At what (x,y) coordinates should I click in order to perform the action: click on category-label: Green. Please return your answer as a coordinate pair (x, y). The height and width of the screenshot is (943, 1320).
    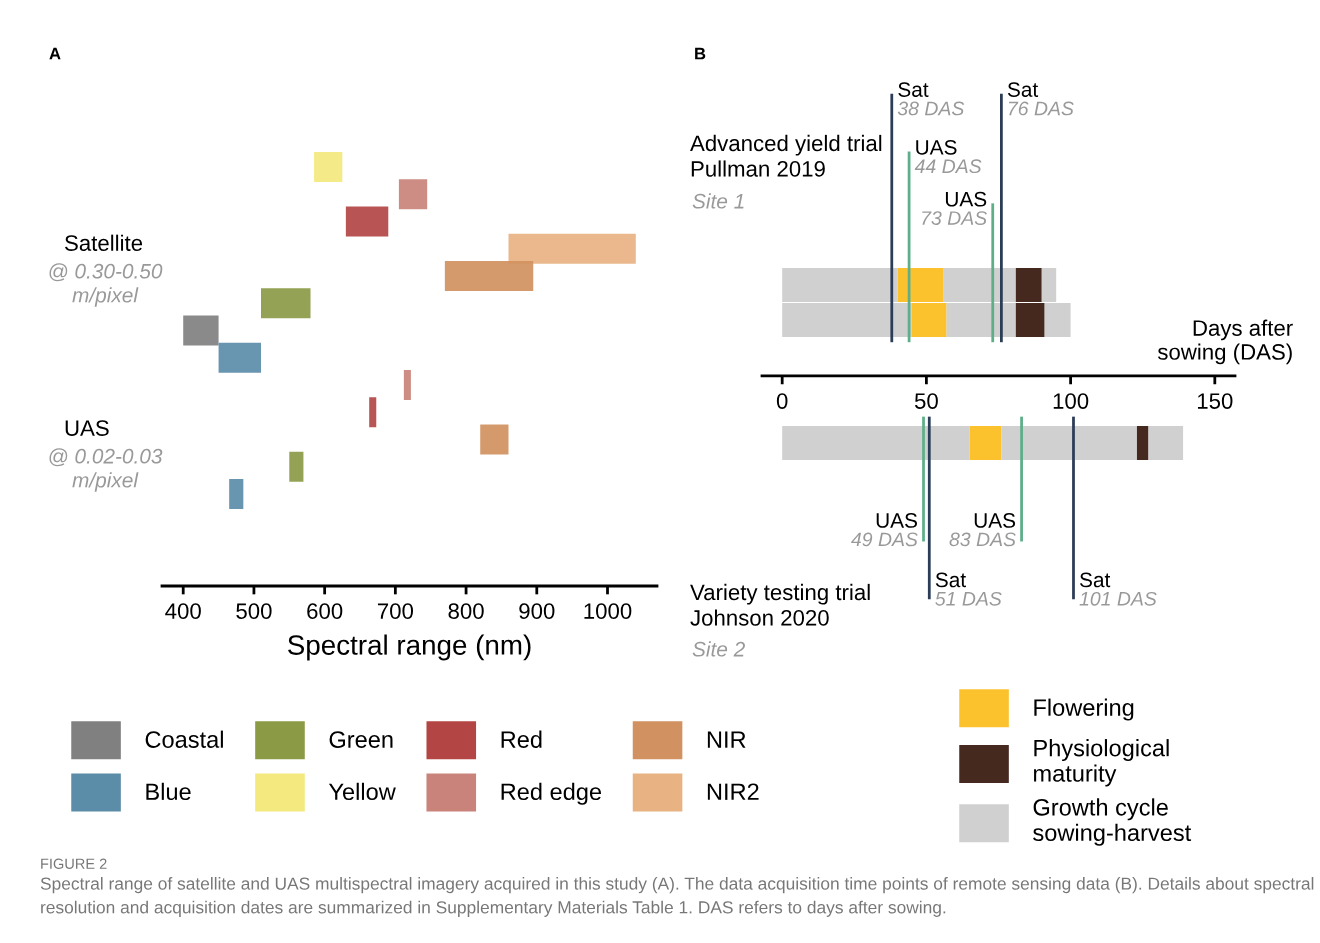
    Looking at the image, I should click on (361, 739).